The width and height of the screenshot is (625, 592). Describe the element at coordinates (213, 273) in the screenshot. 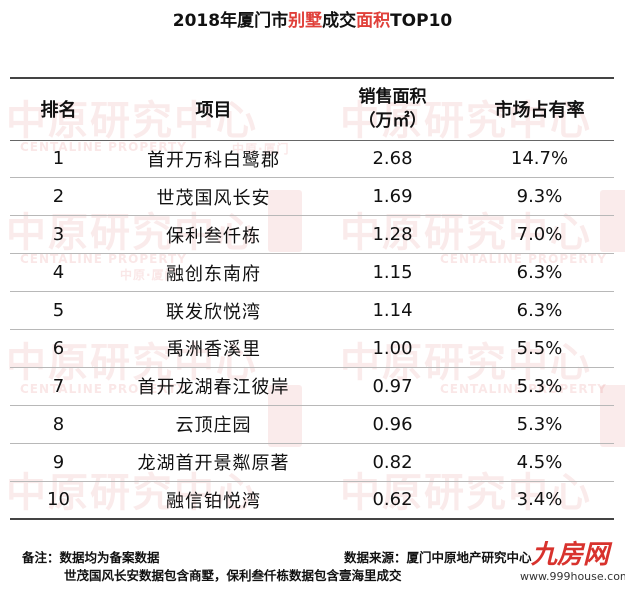

I see `cell-project: 融创东南府` at that location.